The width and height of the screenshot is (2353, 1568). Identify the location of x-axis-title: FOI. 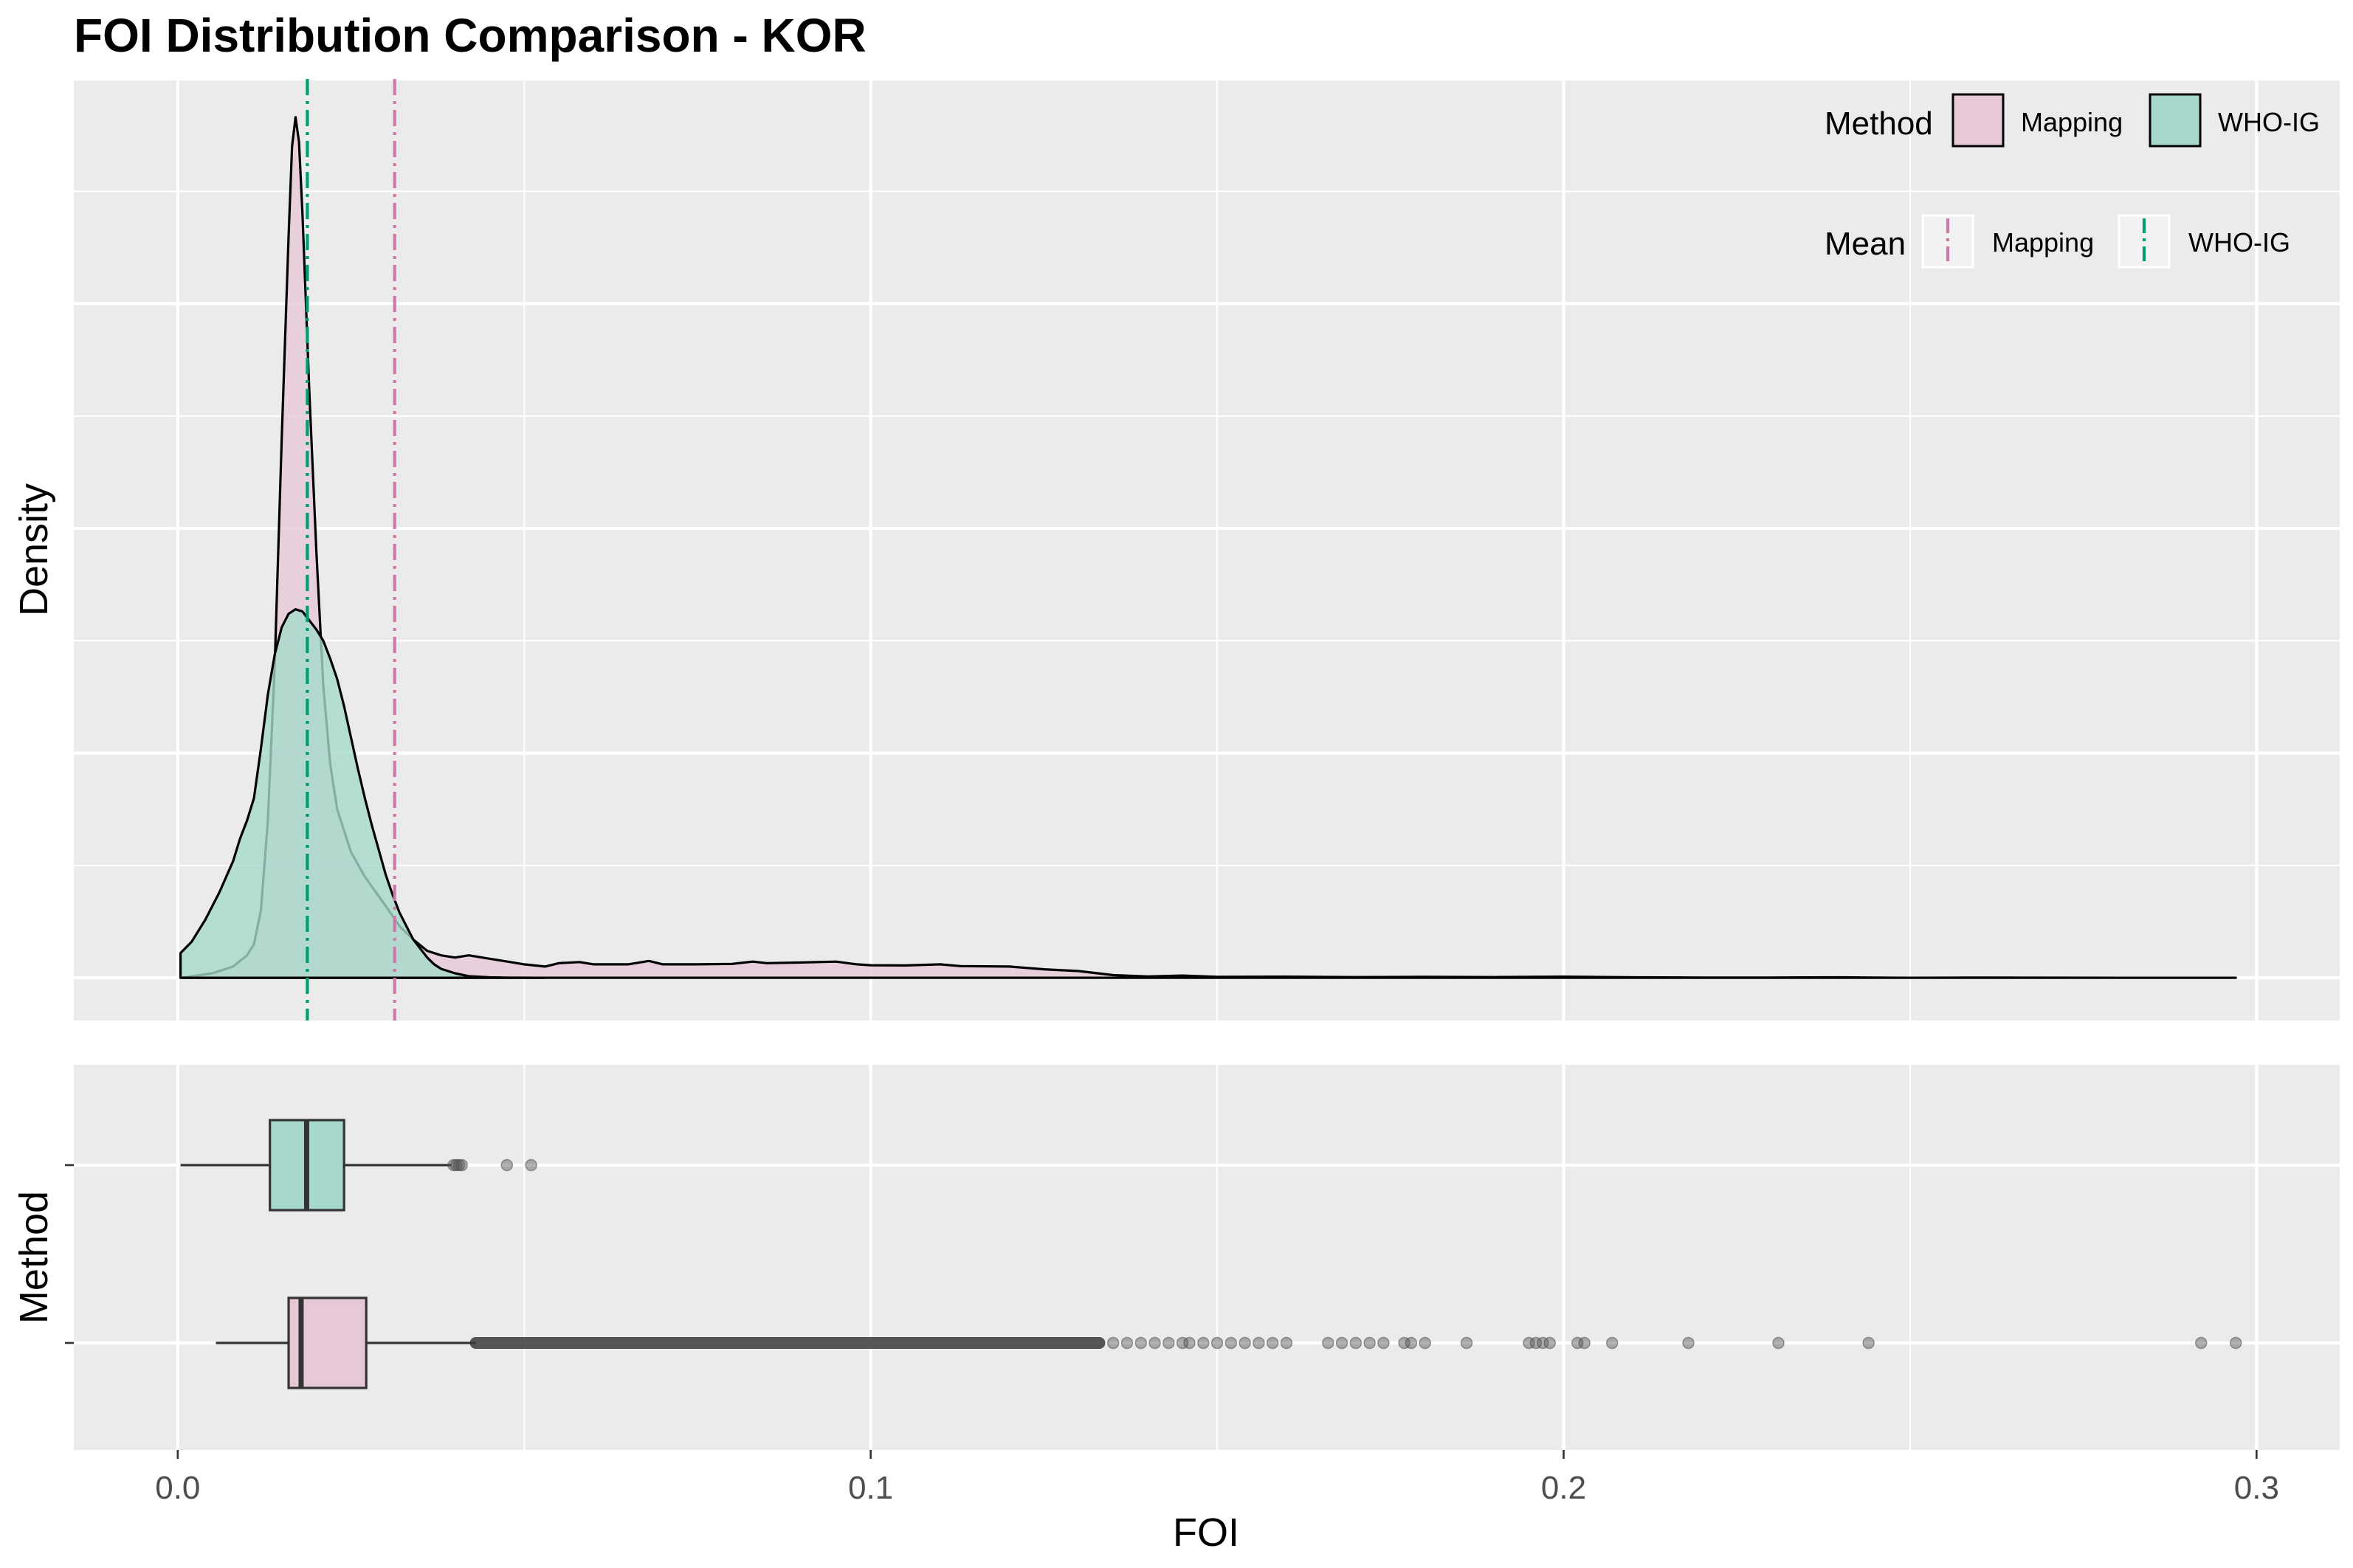
(1206, 1532).